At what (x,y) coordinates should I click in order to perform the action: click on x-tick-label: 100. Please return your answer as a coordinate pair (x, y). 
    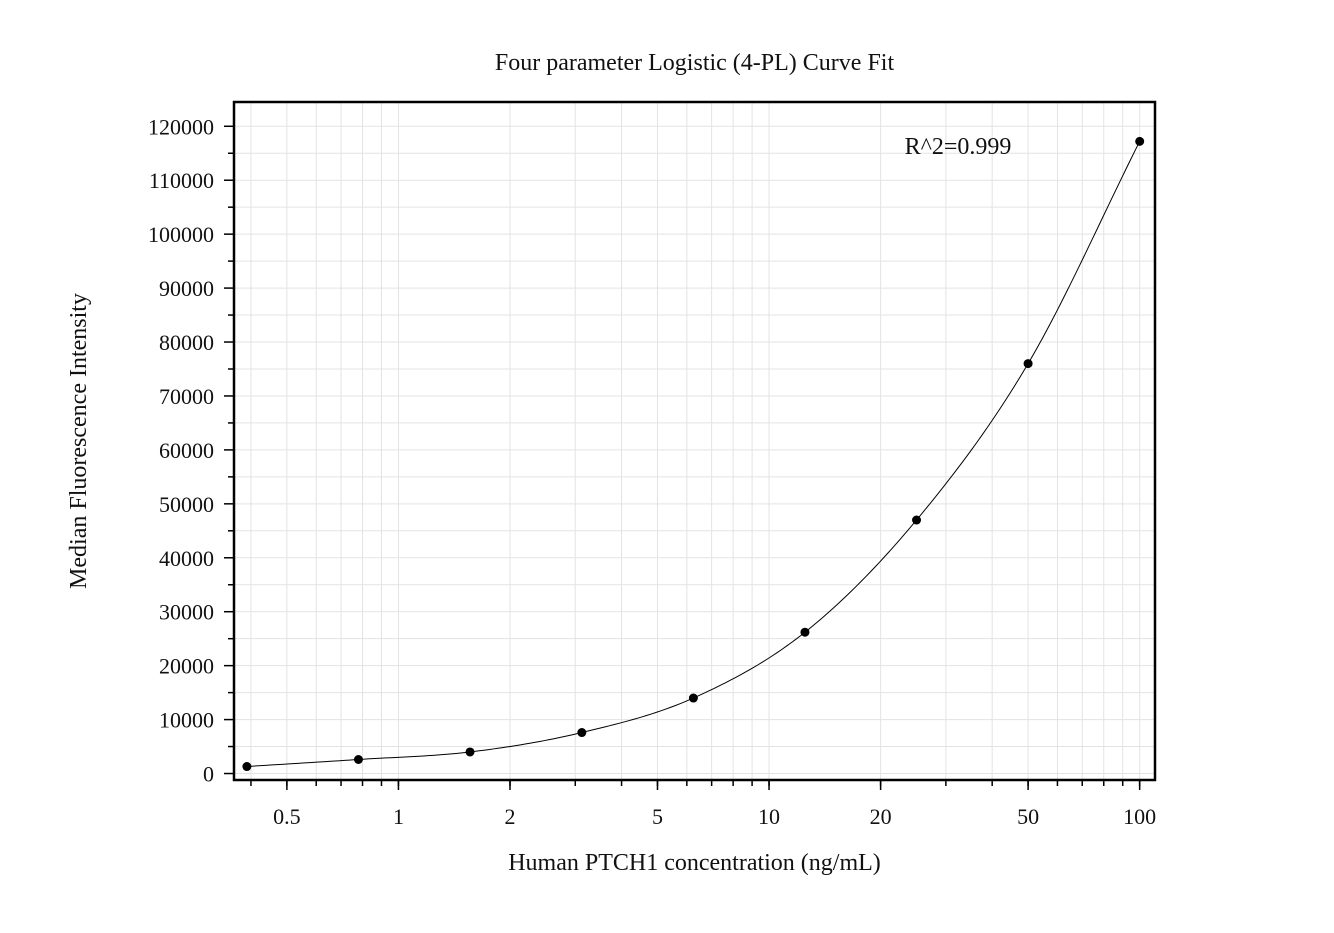
    Looking at the image, I should click on (1139, 816).